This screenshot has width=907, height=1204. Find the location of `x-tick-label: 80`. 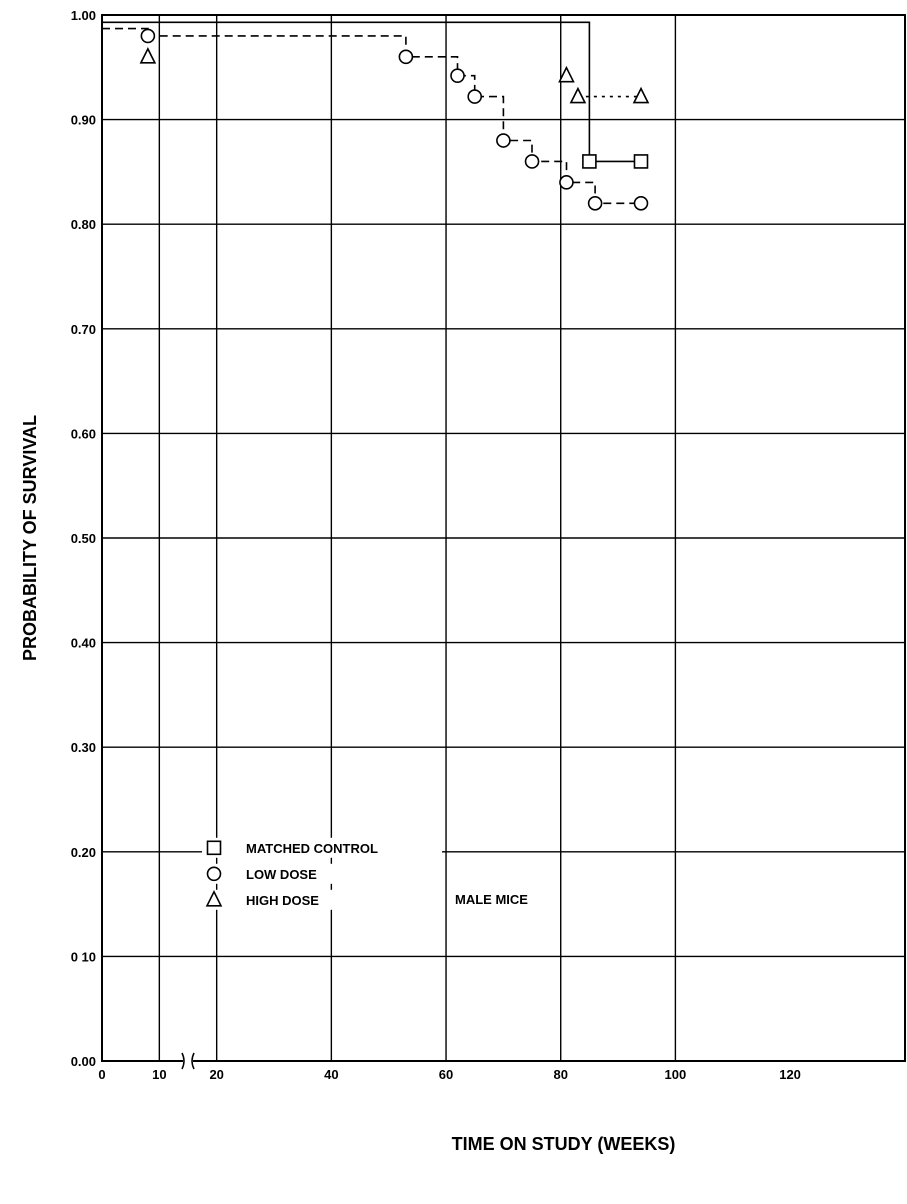

x-tick-label: 80 is located at coordinates (560, 1074).